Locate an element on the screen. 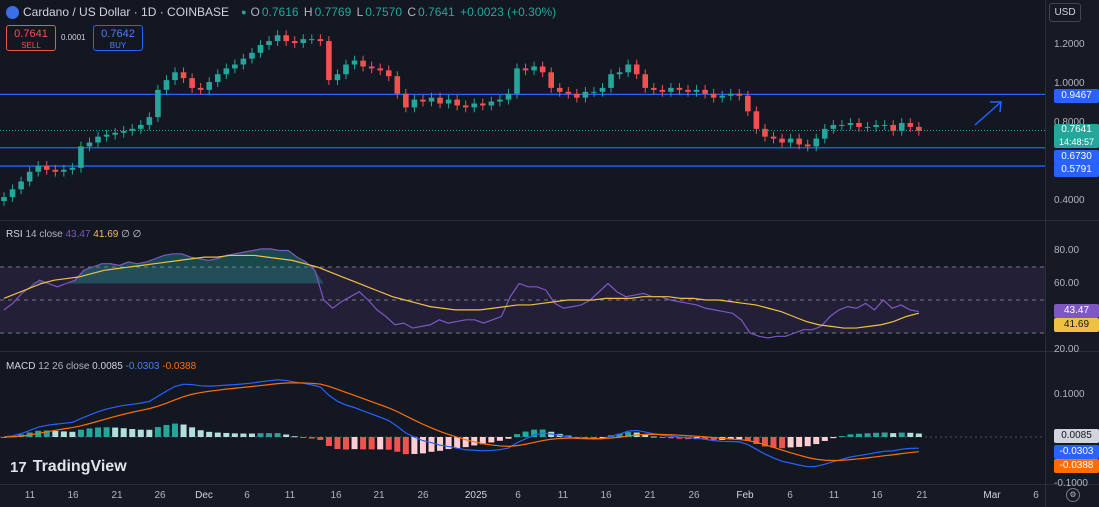 The height and width of the screenshot is (507, 1099). macd-tick: -0.1000 is located at coordinates (1071, 483).